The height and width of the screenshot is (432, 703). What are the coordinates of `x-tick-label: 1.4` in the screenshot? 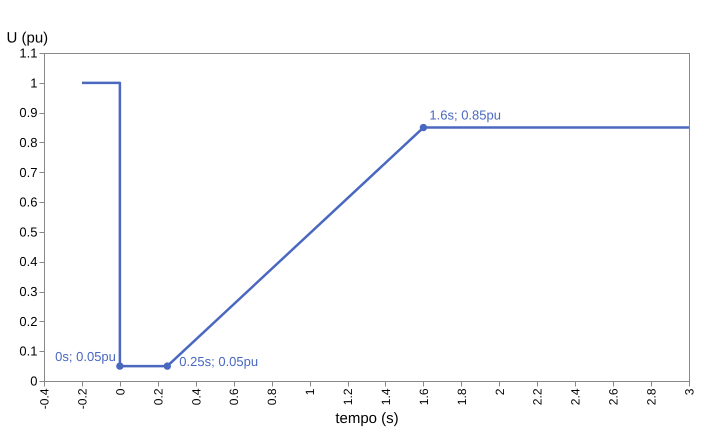 It's located at (385, 397).